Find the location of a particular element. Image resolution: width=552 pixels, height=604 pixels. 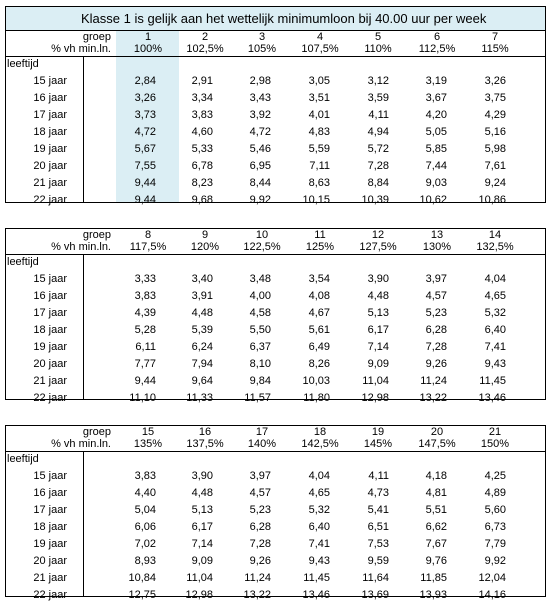

table-cell: 9,84 is located at coordinates (260, 381).